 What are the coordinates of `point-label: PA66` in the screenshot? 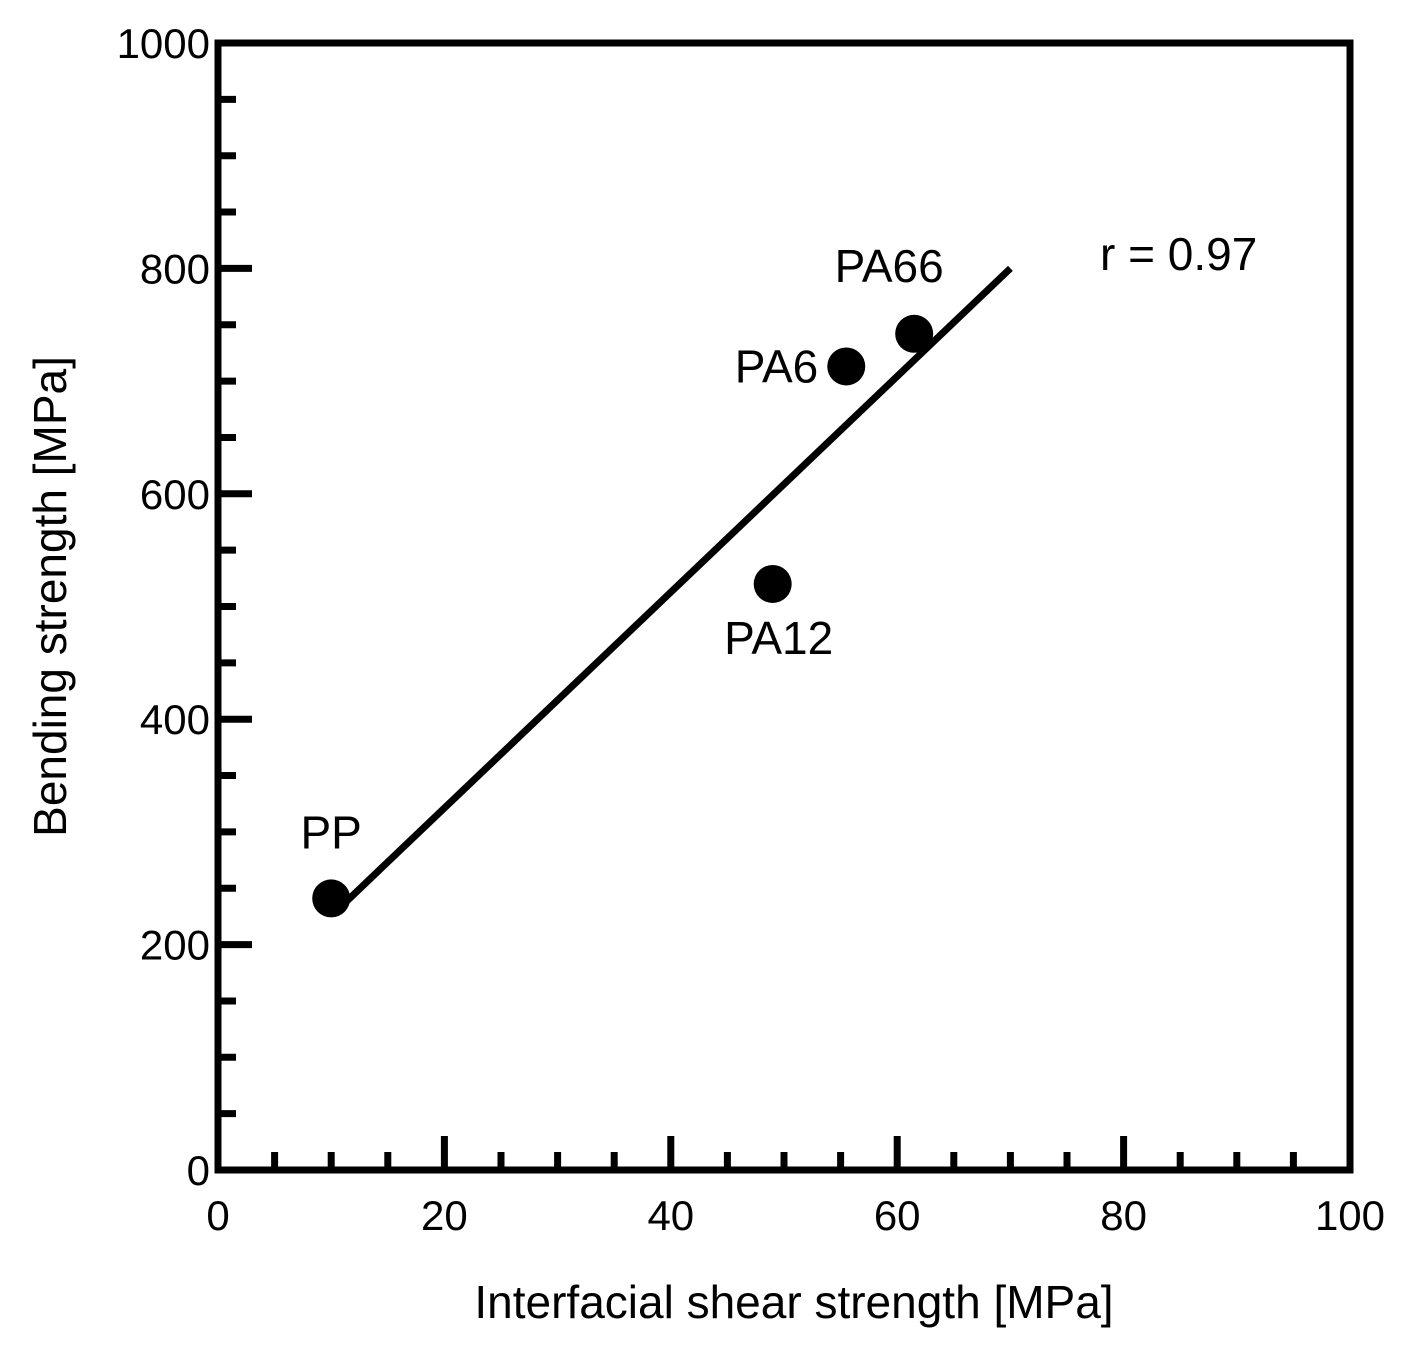 It's located at (889, 266).